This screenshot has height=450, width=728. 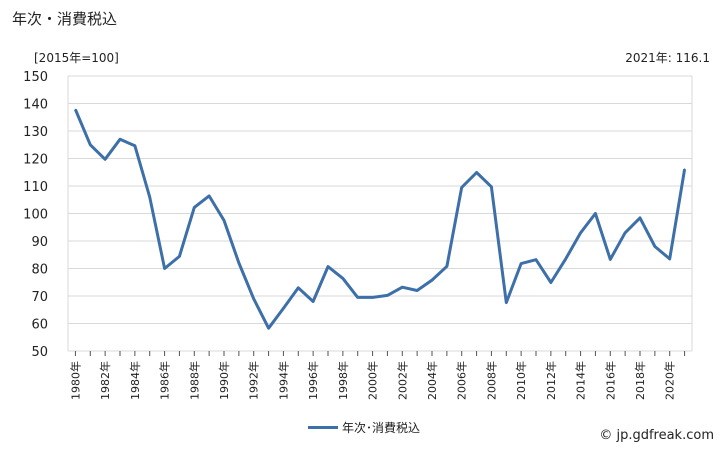 What do you see at coordinates (656, 435) in the screenshot?
I see `credit-text: © jp.gdfreak.com` at bounding box center [656, 435].